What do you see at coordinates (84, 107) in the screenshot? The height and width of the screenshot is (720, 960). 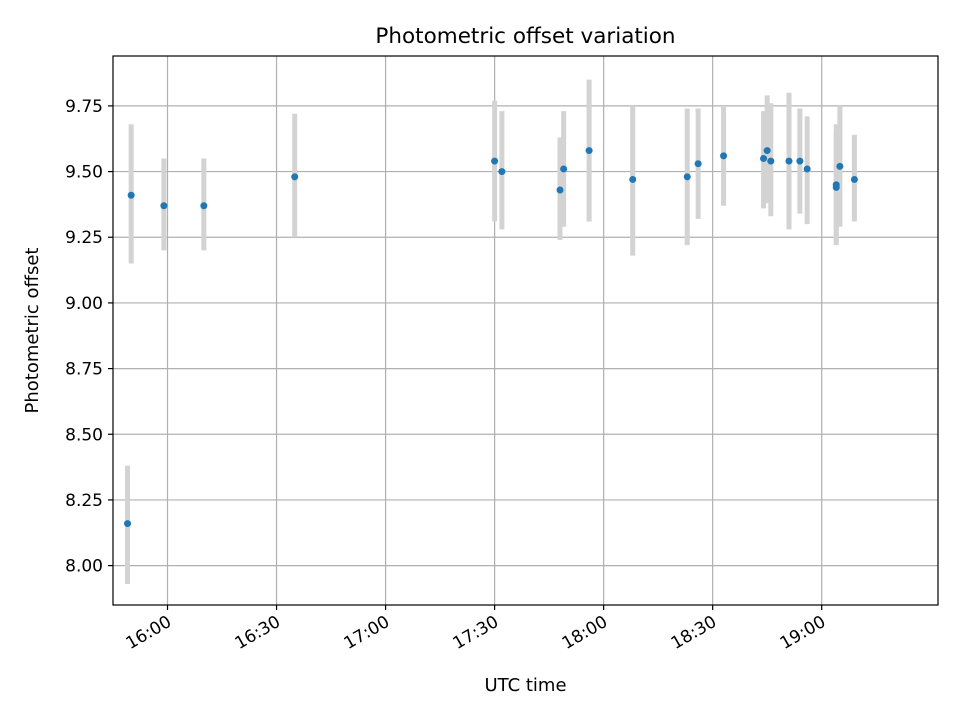 I see `y-tick-label: 9.75` at bounding box center [84, 107].